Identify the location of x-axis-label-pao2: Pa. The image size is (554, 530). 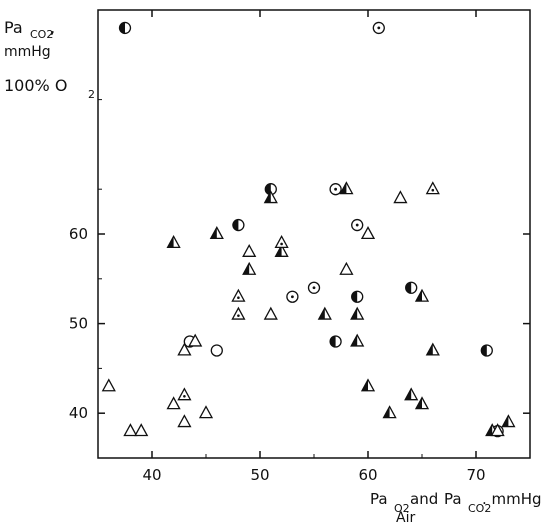
(379, 499).